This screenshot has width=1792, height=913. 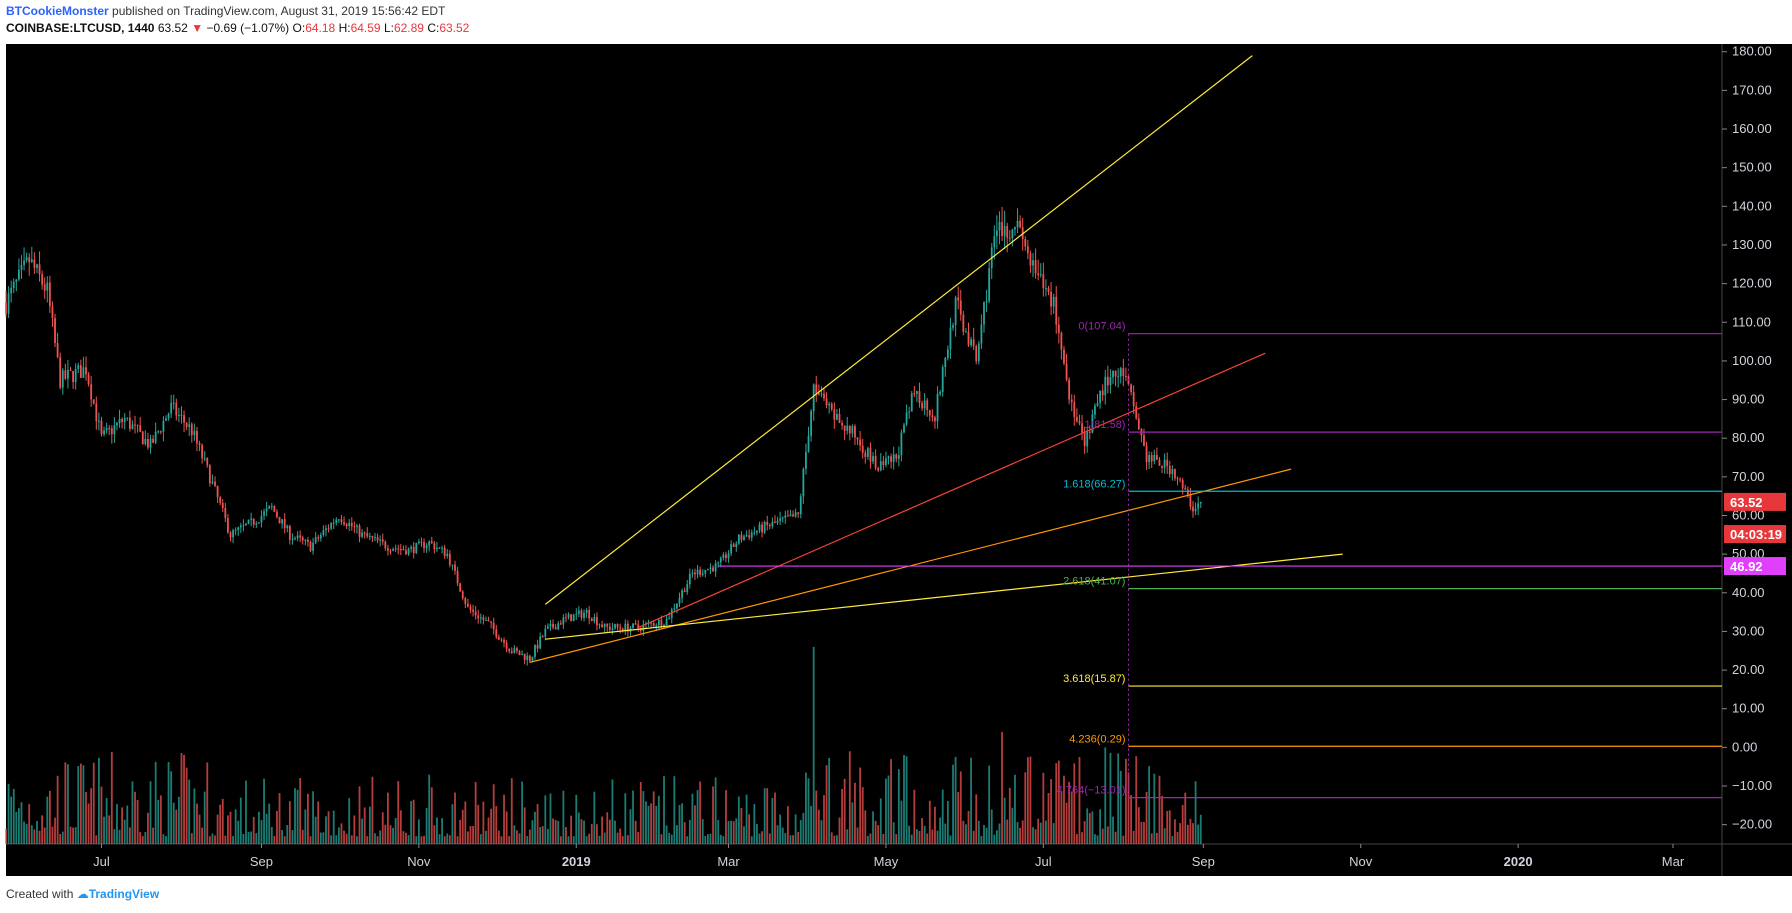 I want to click on y-tick-label: 80.00, so click(x=1748, y=437).